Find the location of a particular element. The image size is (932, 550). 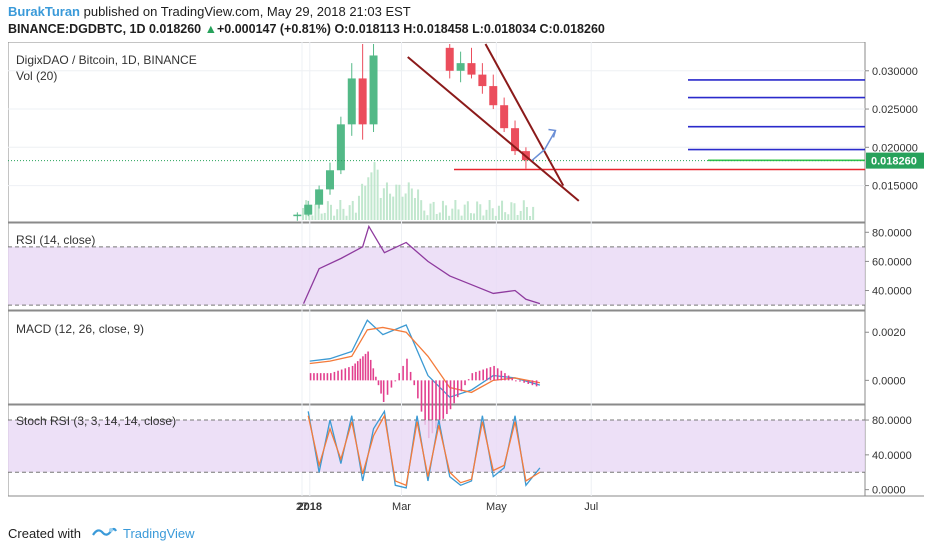

ohlc-low: L:0.018034 is located at coordinates (504, 29).